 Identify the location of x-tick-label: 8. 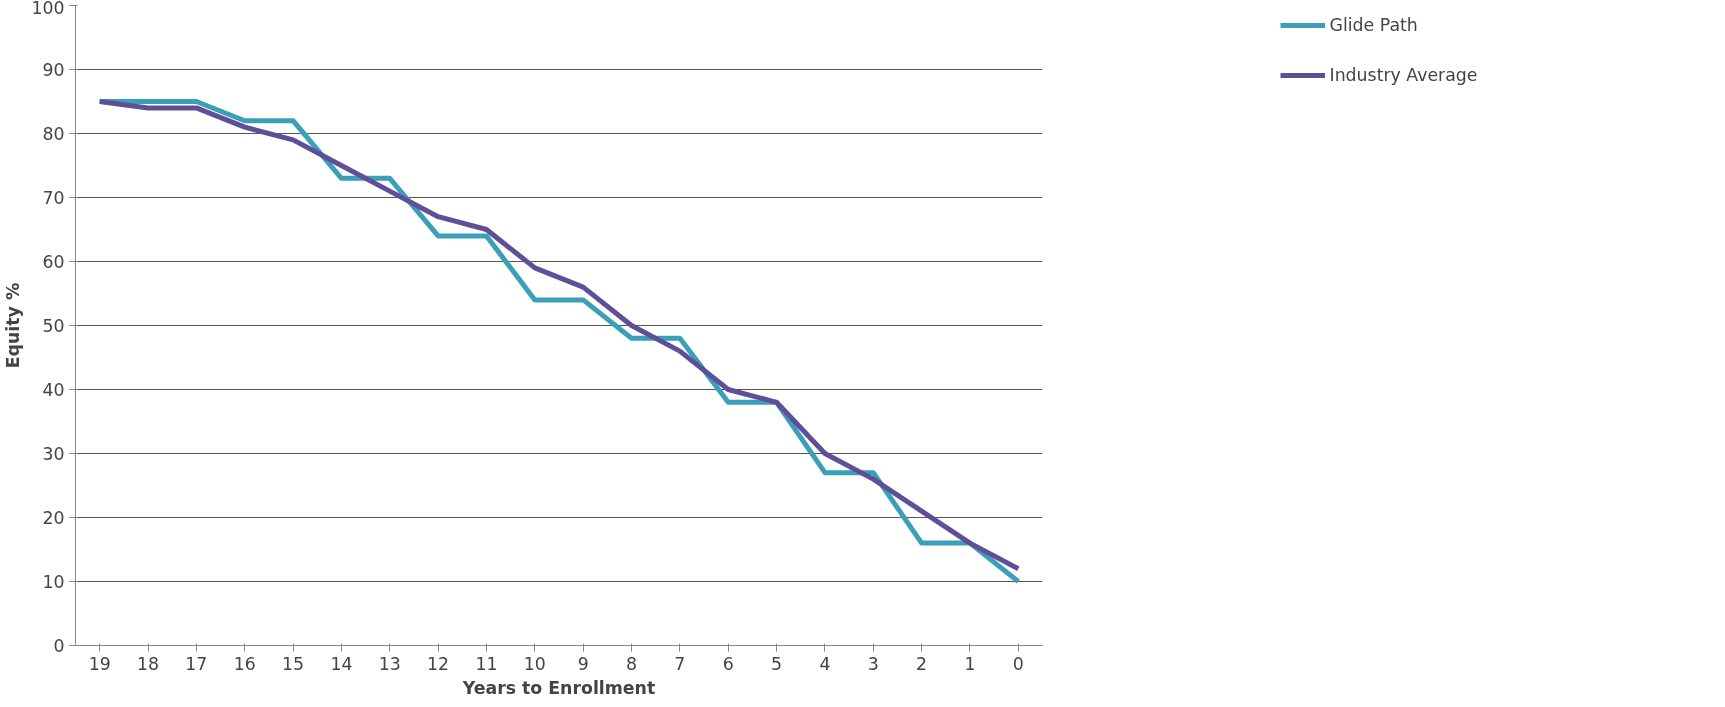
(632, 663).